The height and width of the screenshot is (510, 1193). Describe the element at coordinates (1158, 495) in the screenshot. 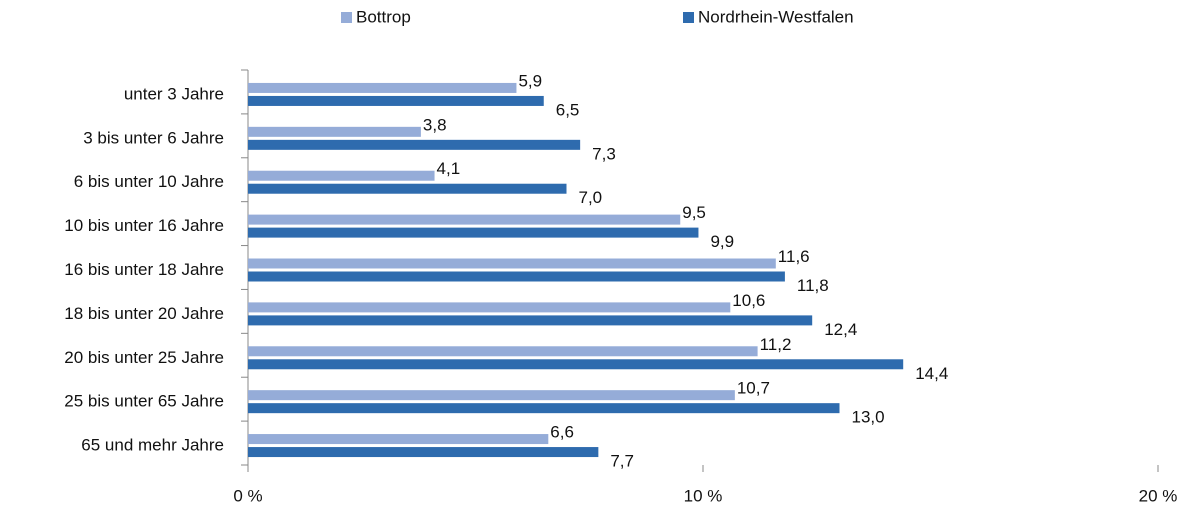

I see `x-tick-label: 20 %` at that location.